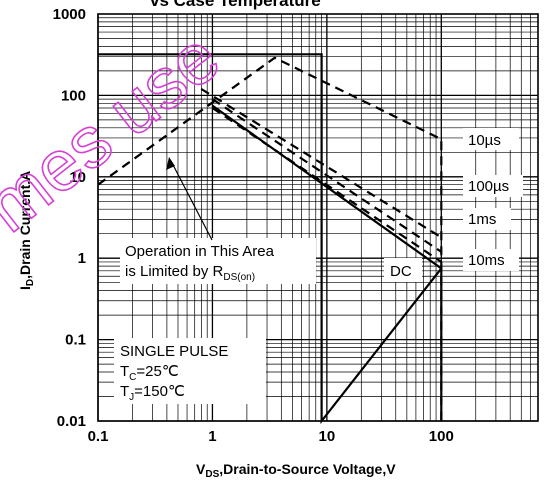 The image size is (548, 484). I want to click on label-dc: DC, so click(401, 271).